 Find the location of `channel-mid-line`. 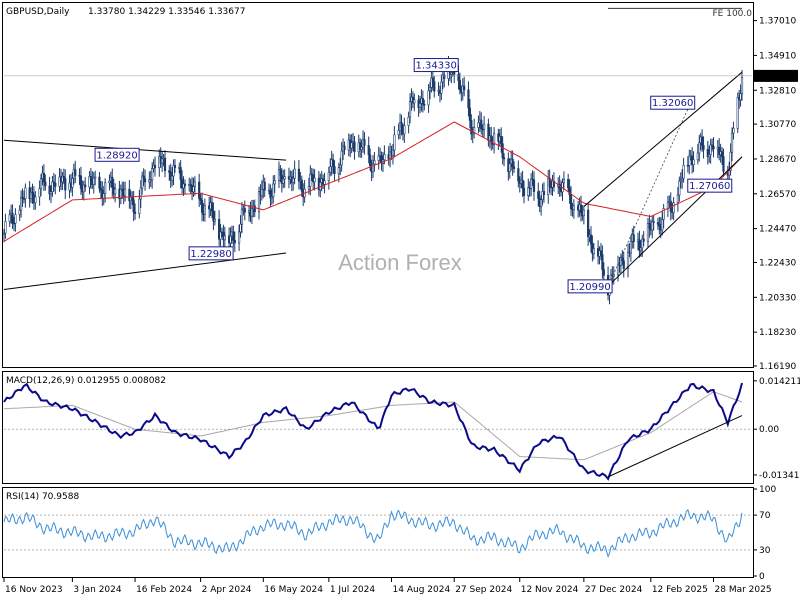

channel-mid-line is located at coordinates (649, 194).